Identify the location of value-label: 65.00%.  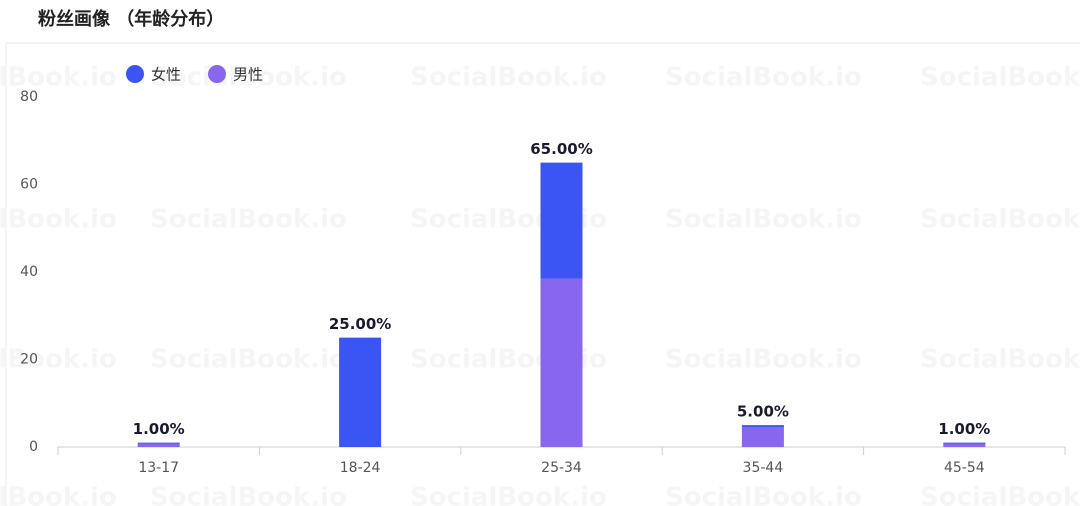
(561, 149).